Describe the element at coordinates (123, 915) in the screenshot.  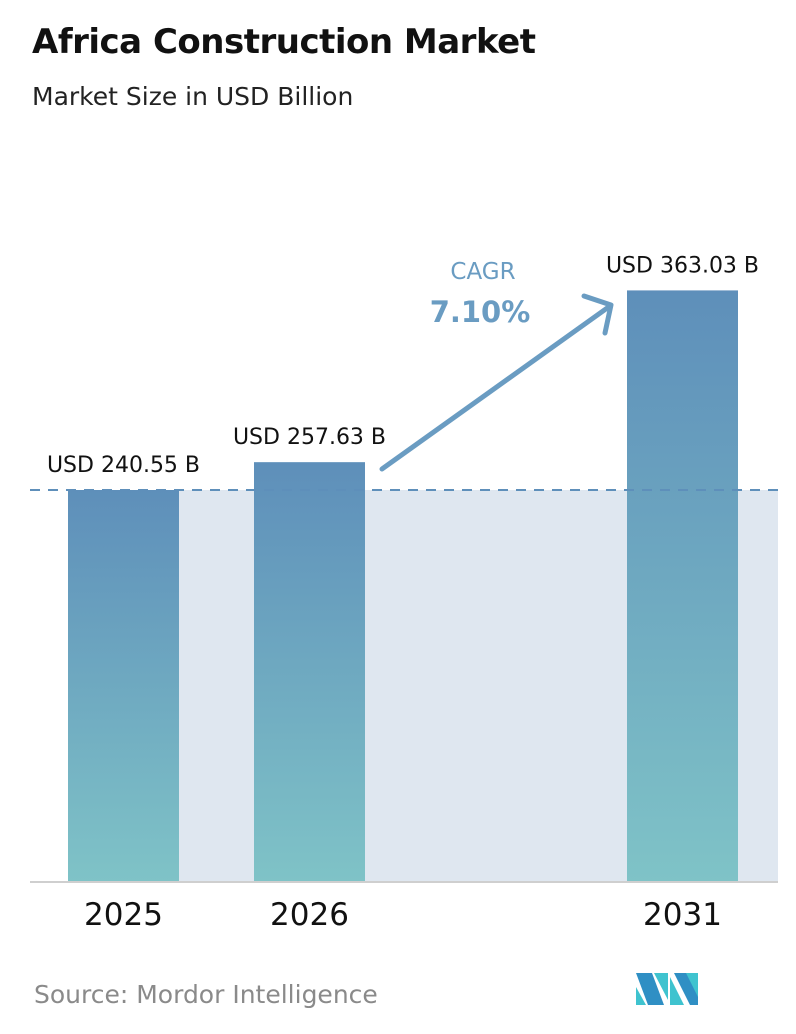
I see `x-tick-2025: 2025` at that location.